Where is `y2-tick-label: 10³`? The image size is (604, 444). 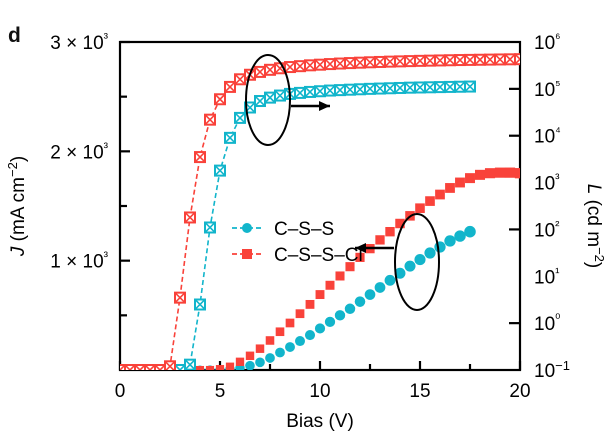 y2-tick-label: 10³ is located at coordinates (547, 182).